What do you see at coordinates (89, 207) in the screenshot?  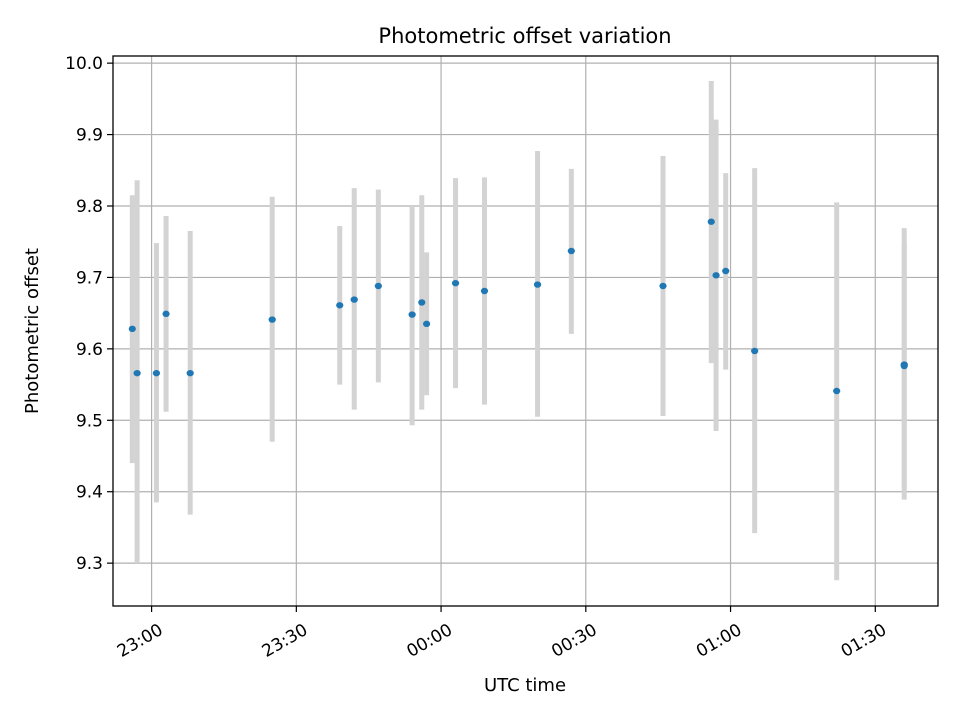 I see `y-tick-label: 9.8` at bounding box center [89, 207].